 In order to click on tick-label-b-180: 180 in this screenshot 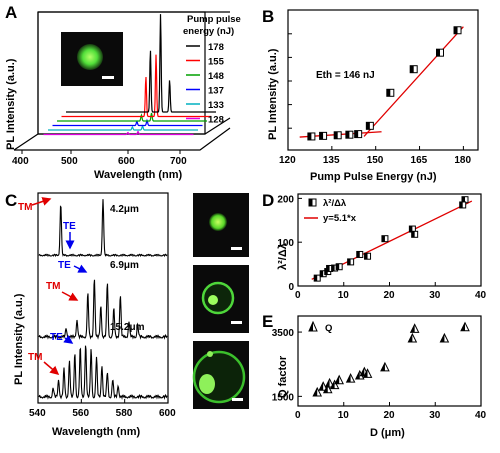, I will do `click(462, 160)`.